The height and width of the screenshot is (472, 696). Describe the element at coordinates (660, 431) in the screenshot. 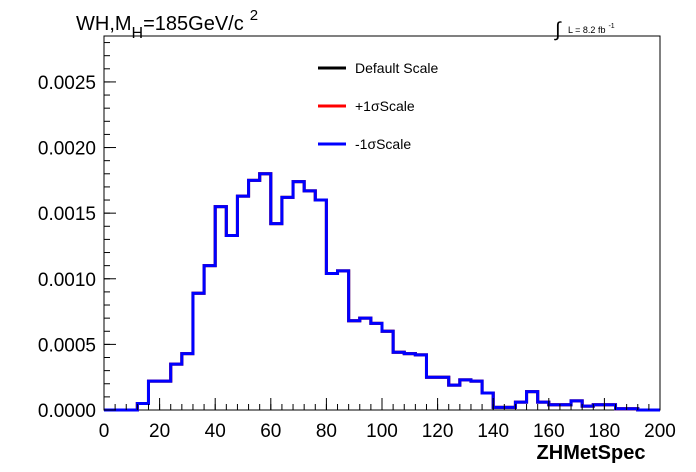

I see `x-tick-label: 200` at that location.